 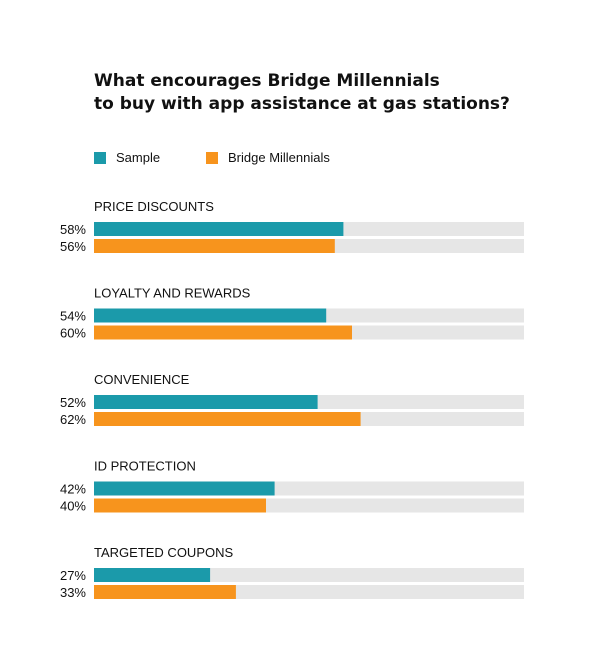 I want to click on value-label-id-protection-bridge-millennials: 40%, so click(x=73, y=506).